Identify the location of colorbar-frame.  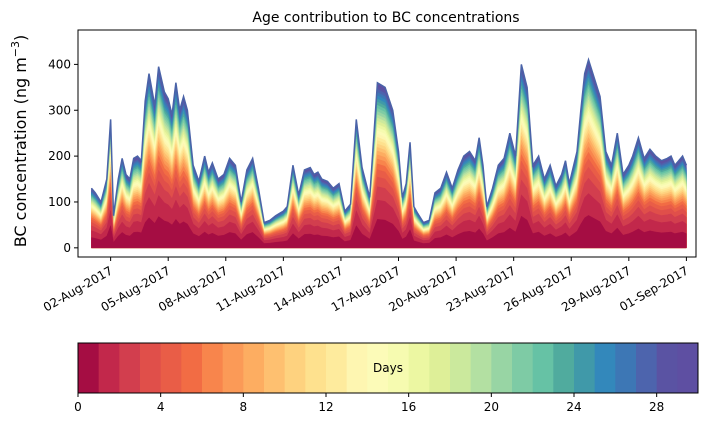
(388, 368).